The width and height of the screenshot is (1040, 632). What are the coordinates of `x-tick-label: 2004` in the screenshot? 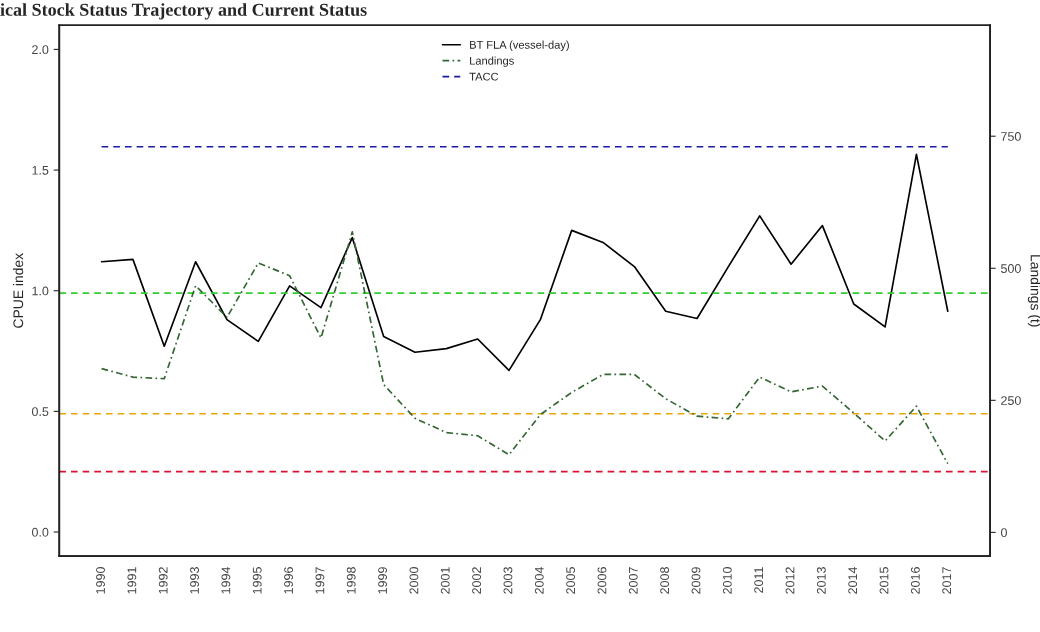 It's located at (539, 580).